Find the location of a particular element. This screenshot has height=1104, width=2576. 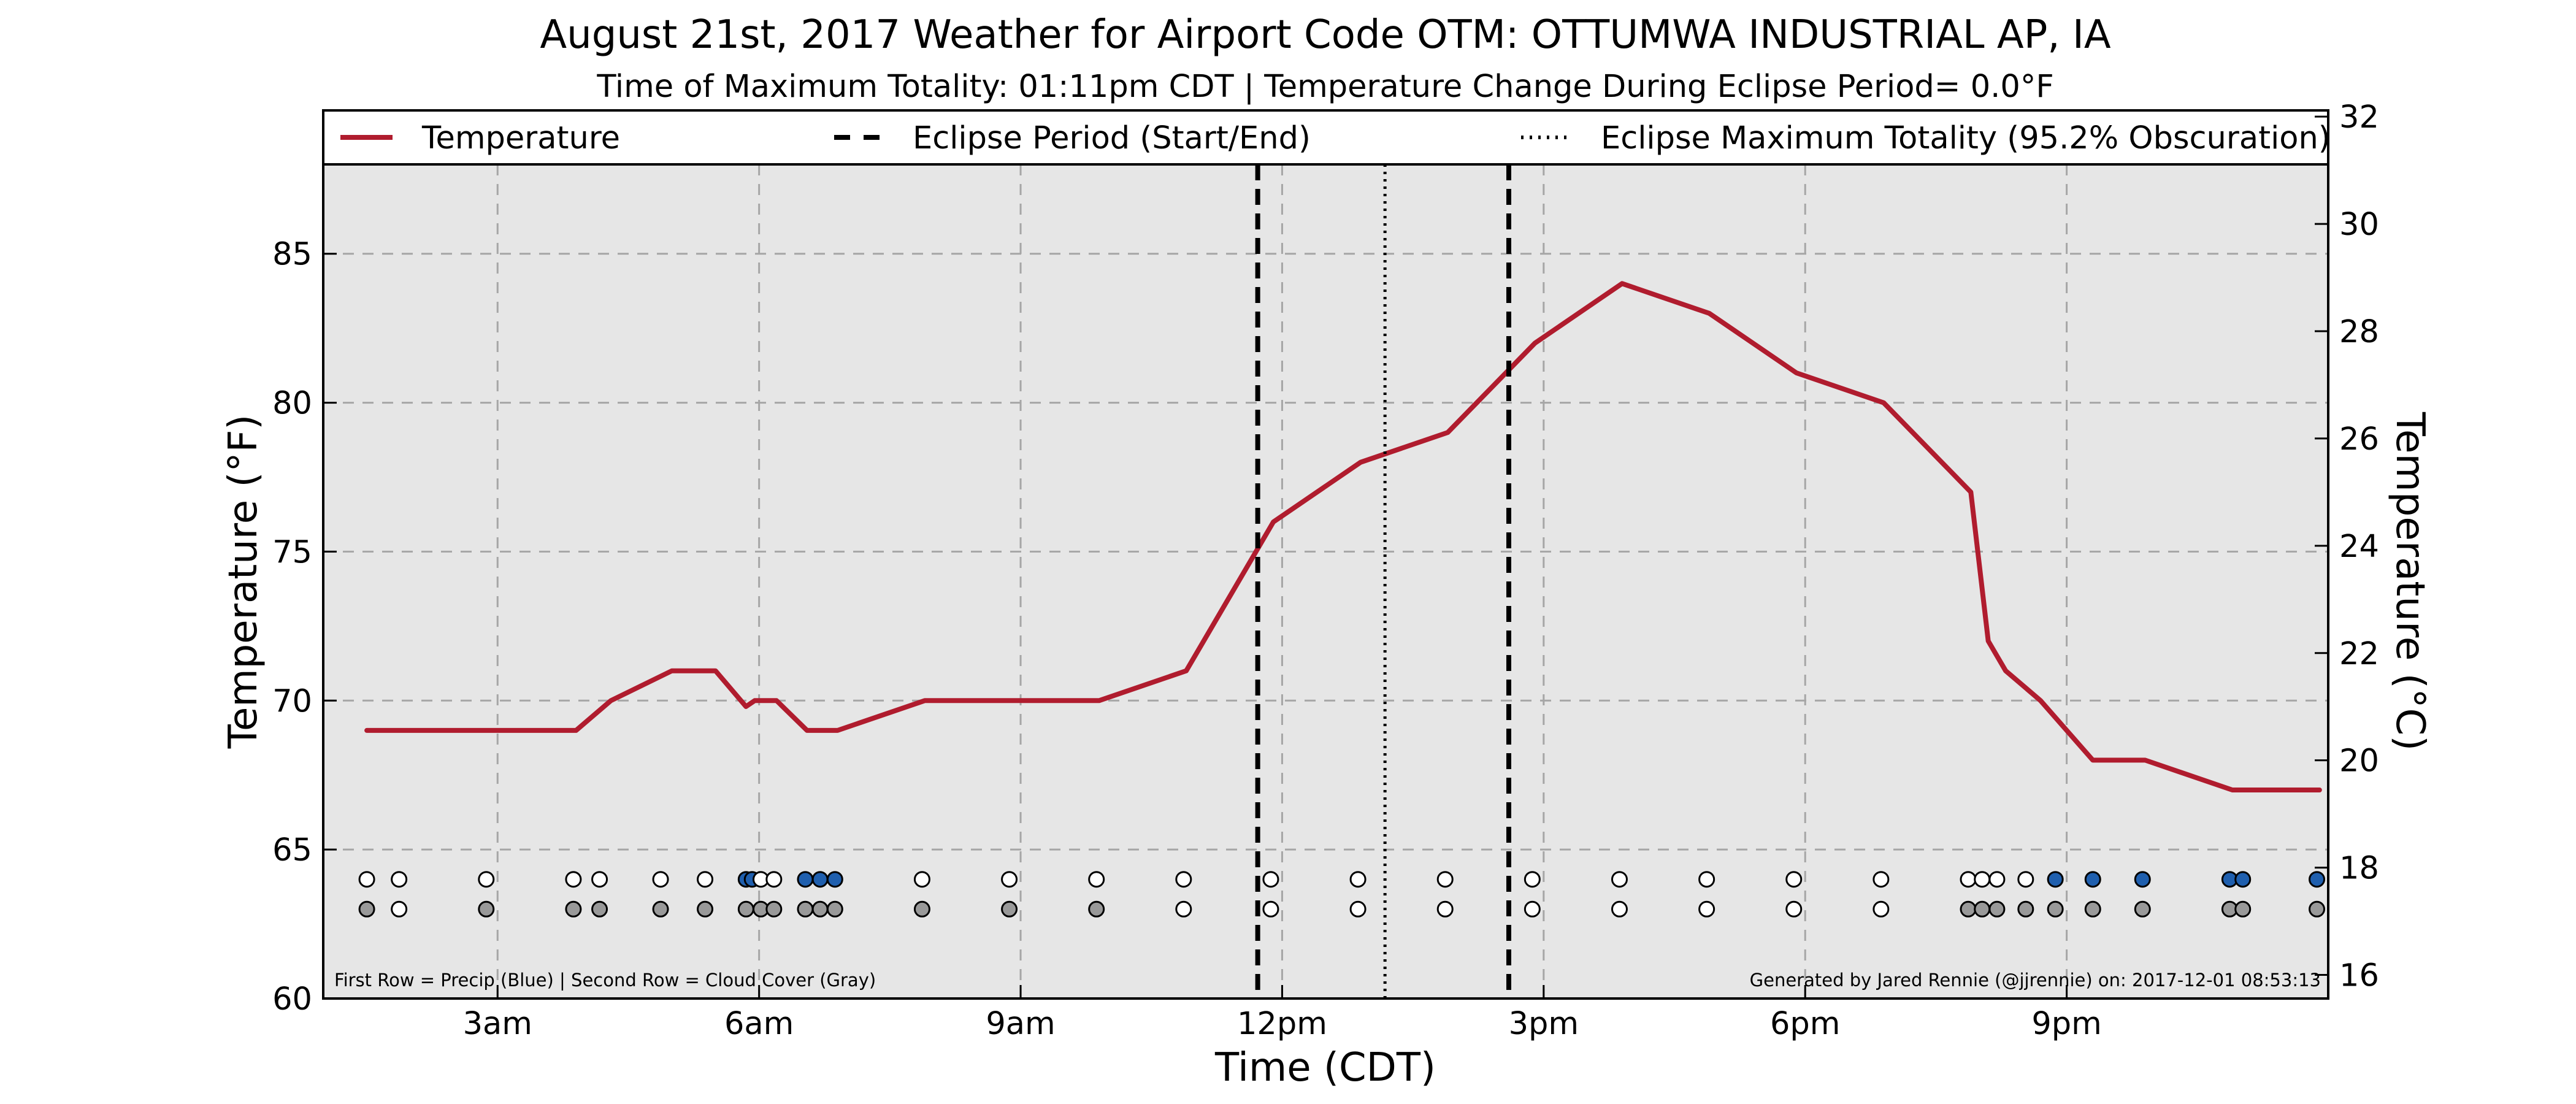

y2-tick-label: 30 is located at coordinates (2359, 225).